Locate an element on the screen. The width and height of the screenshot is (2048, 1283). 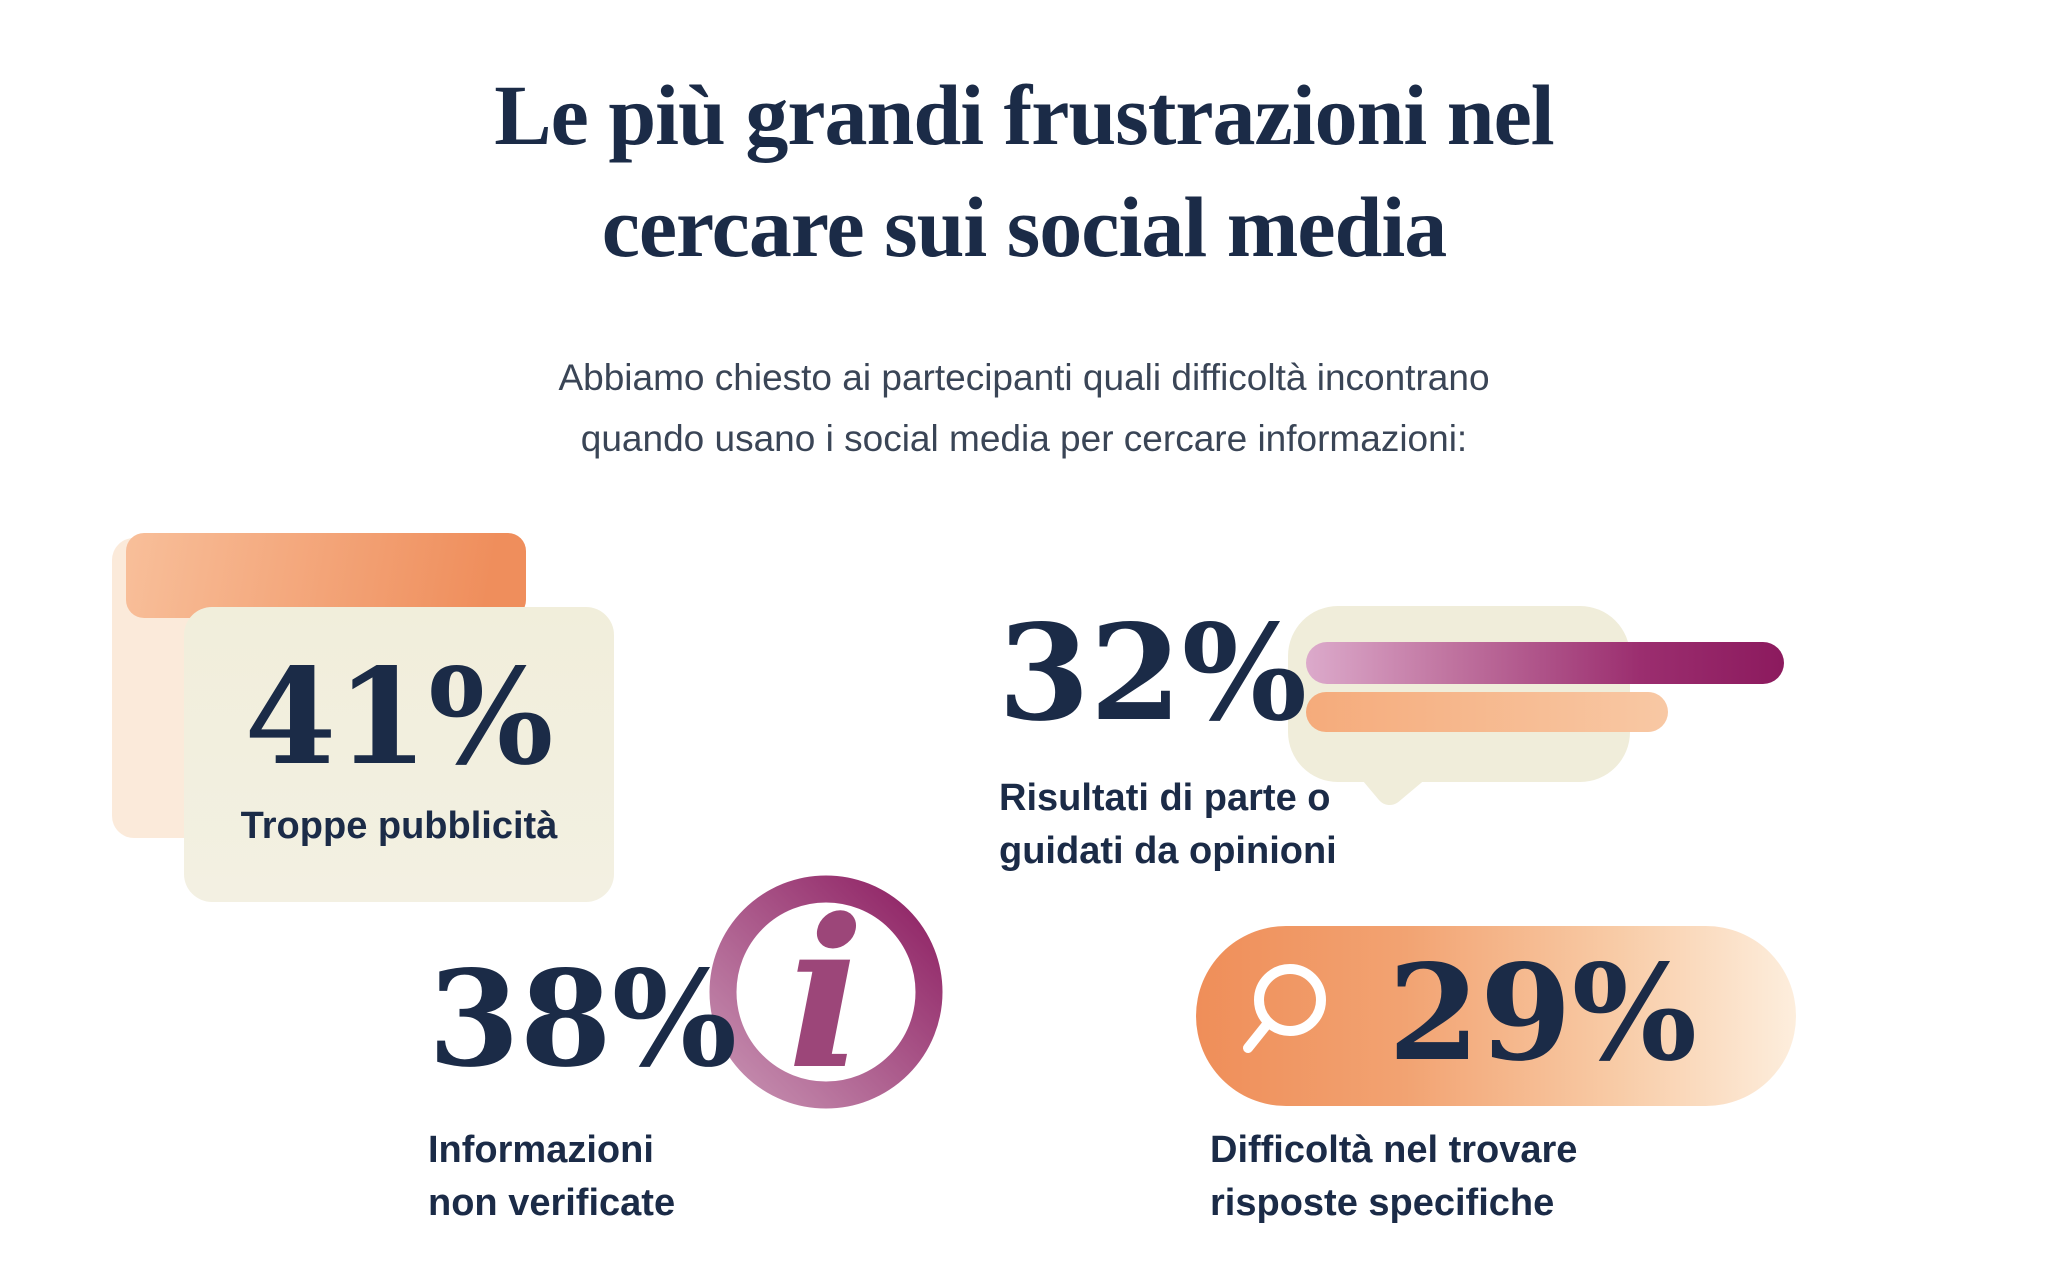
stat-value-specific: 29% is located at coordinates (1543, 1013).